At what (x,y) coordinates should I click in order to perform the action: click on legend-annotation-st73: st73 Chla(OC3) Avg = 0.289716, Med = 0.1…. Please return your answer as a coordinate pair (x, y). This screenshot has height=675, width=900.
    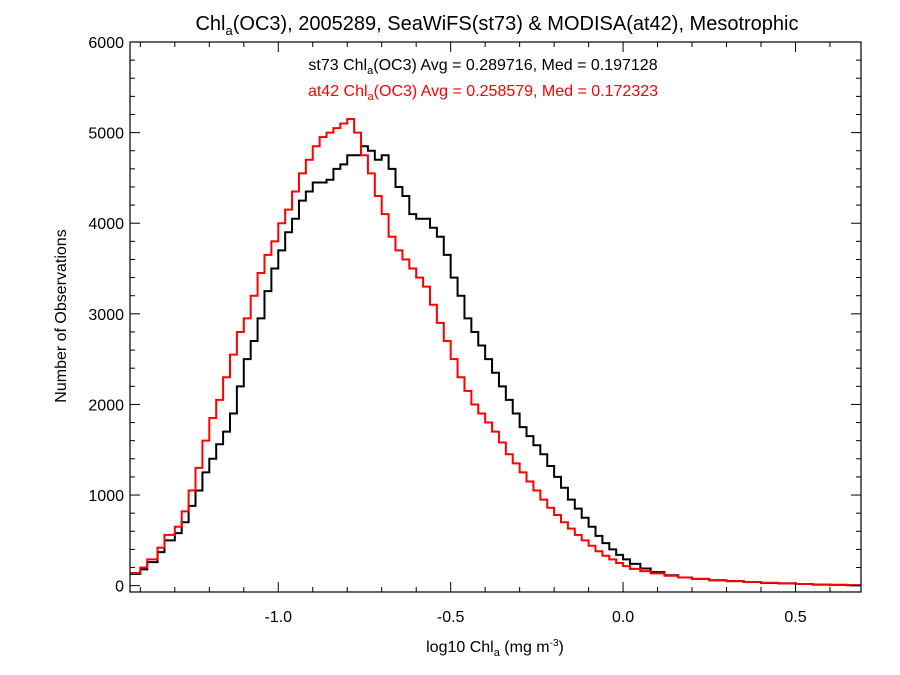
    Looking at the image, I should click on (482, 67).